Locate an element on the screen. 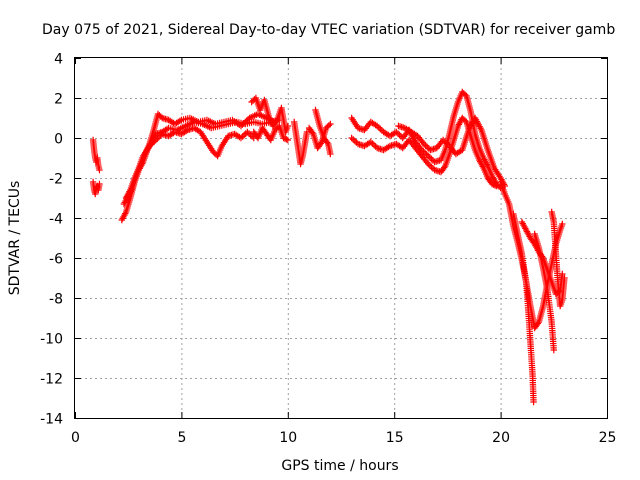 This screenshot has height=480, width=640. y-tick-label: 0 is located at coordinates (58, 140).